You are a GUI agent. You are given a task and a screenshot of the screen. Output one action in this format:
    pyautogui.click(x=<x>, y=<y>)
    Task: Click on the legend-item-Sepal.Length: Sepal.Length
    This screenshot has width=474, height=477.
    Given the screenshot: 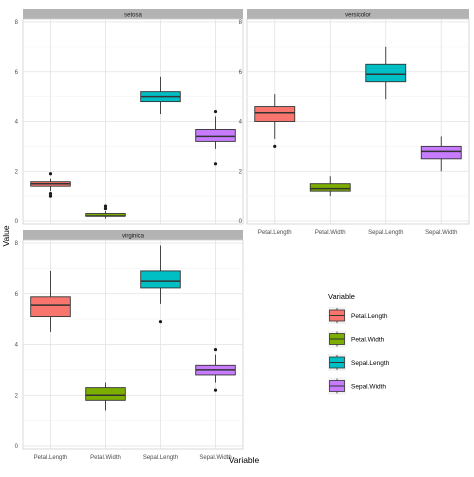 What is the action you would take?
    pyautogui.click(x=359, y=362)
    